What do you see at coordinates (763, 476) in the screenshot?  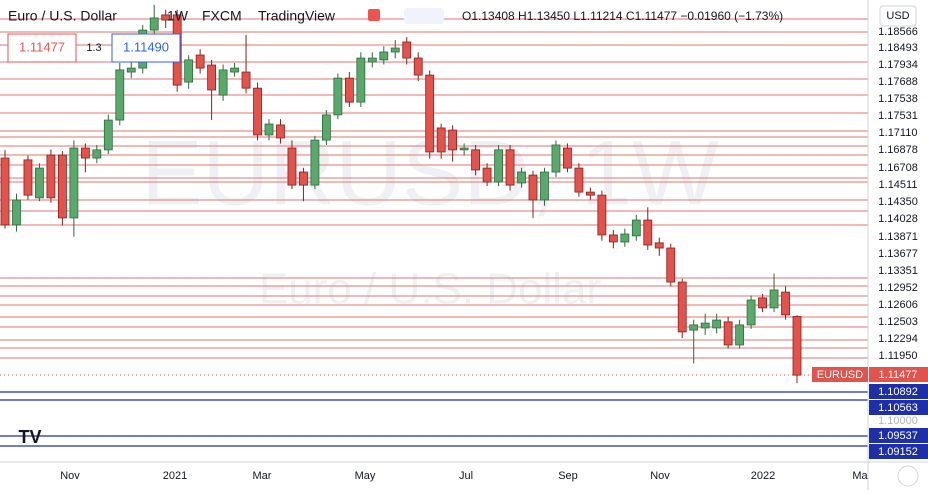 I see `x-label: 2022` at bounding box center [763, 476].